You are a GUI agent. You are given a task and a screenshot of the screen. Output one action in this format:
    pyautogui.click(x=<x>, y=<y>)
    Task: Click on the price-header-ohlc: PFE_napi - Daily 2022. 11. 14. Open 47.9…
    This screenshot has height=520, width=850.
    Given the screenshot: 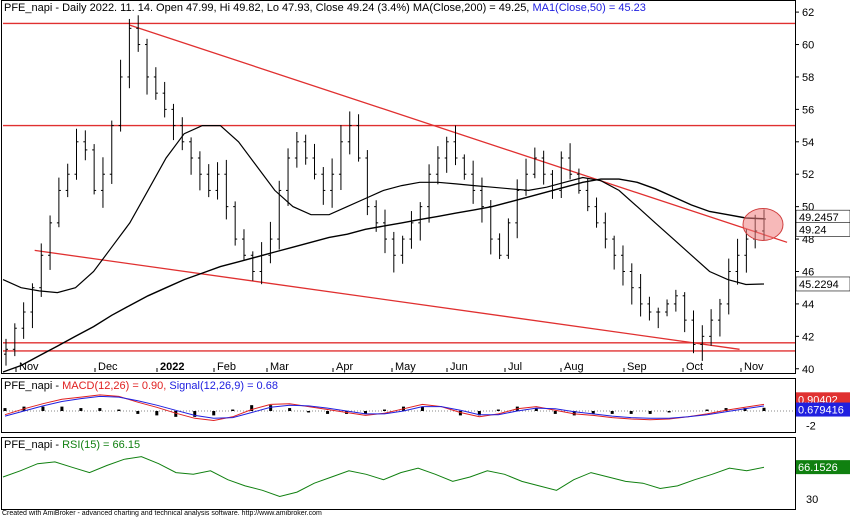 What is the action you would take?
    pyautogui.click(x=208, y=8)
    